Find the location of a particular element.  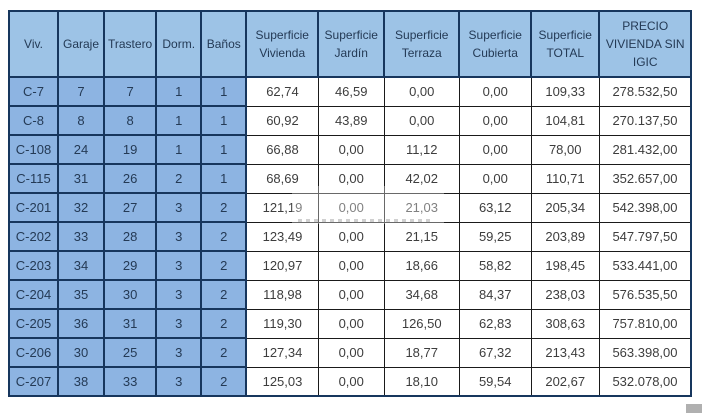

column-header-8: Superficie Terraza is located at coordinates (422, 44).